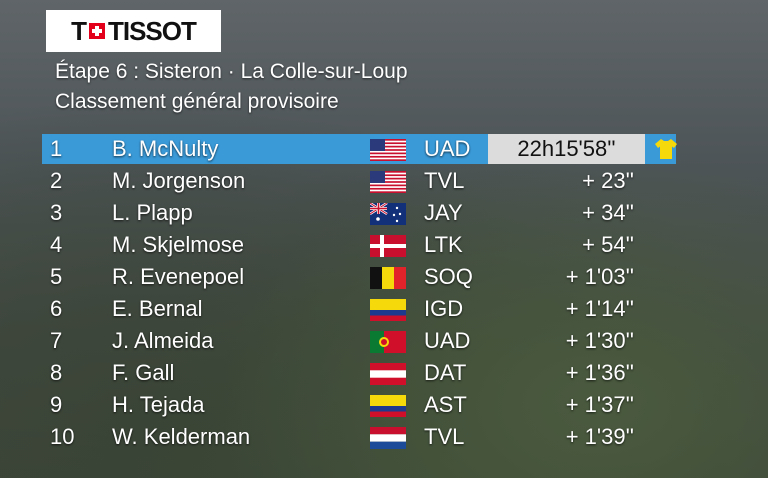  I want to click on rank: 1, so click(56, 148).